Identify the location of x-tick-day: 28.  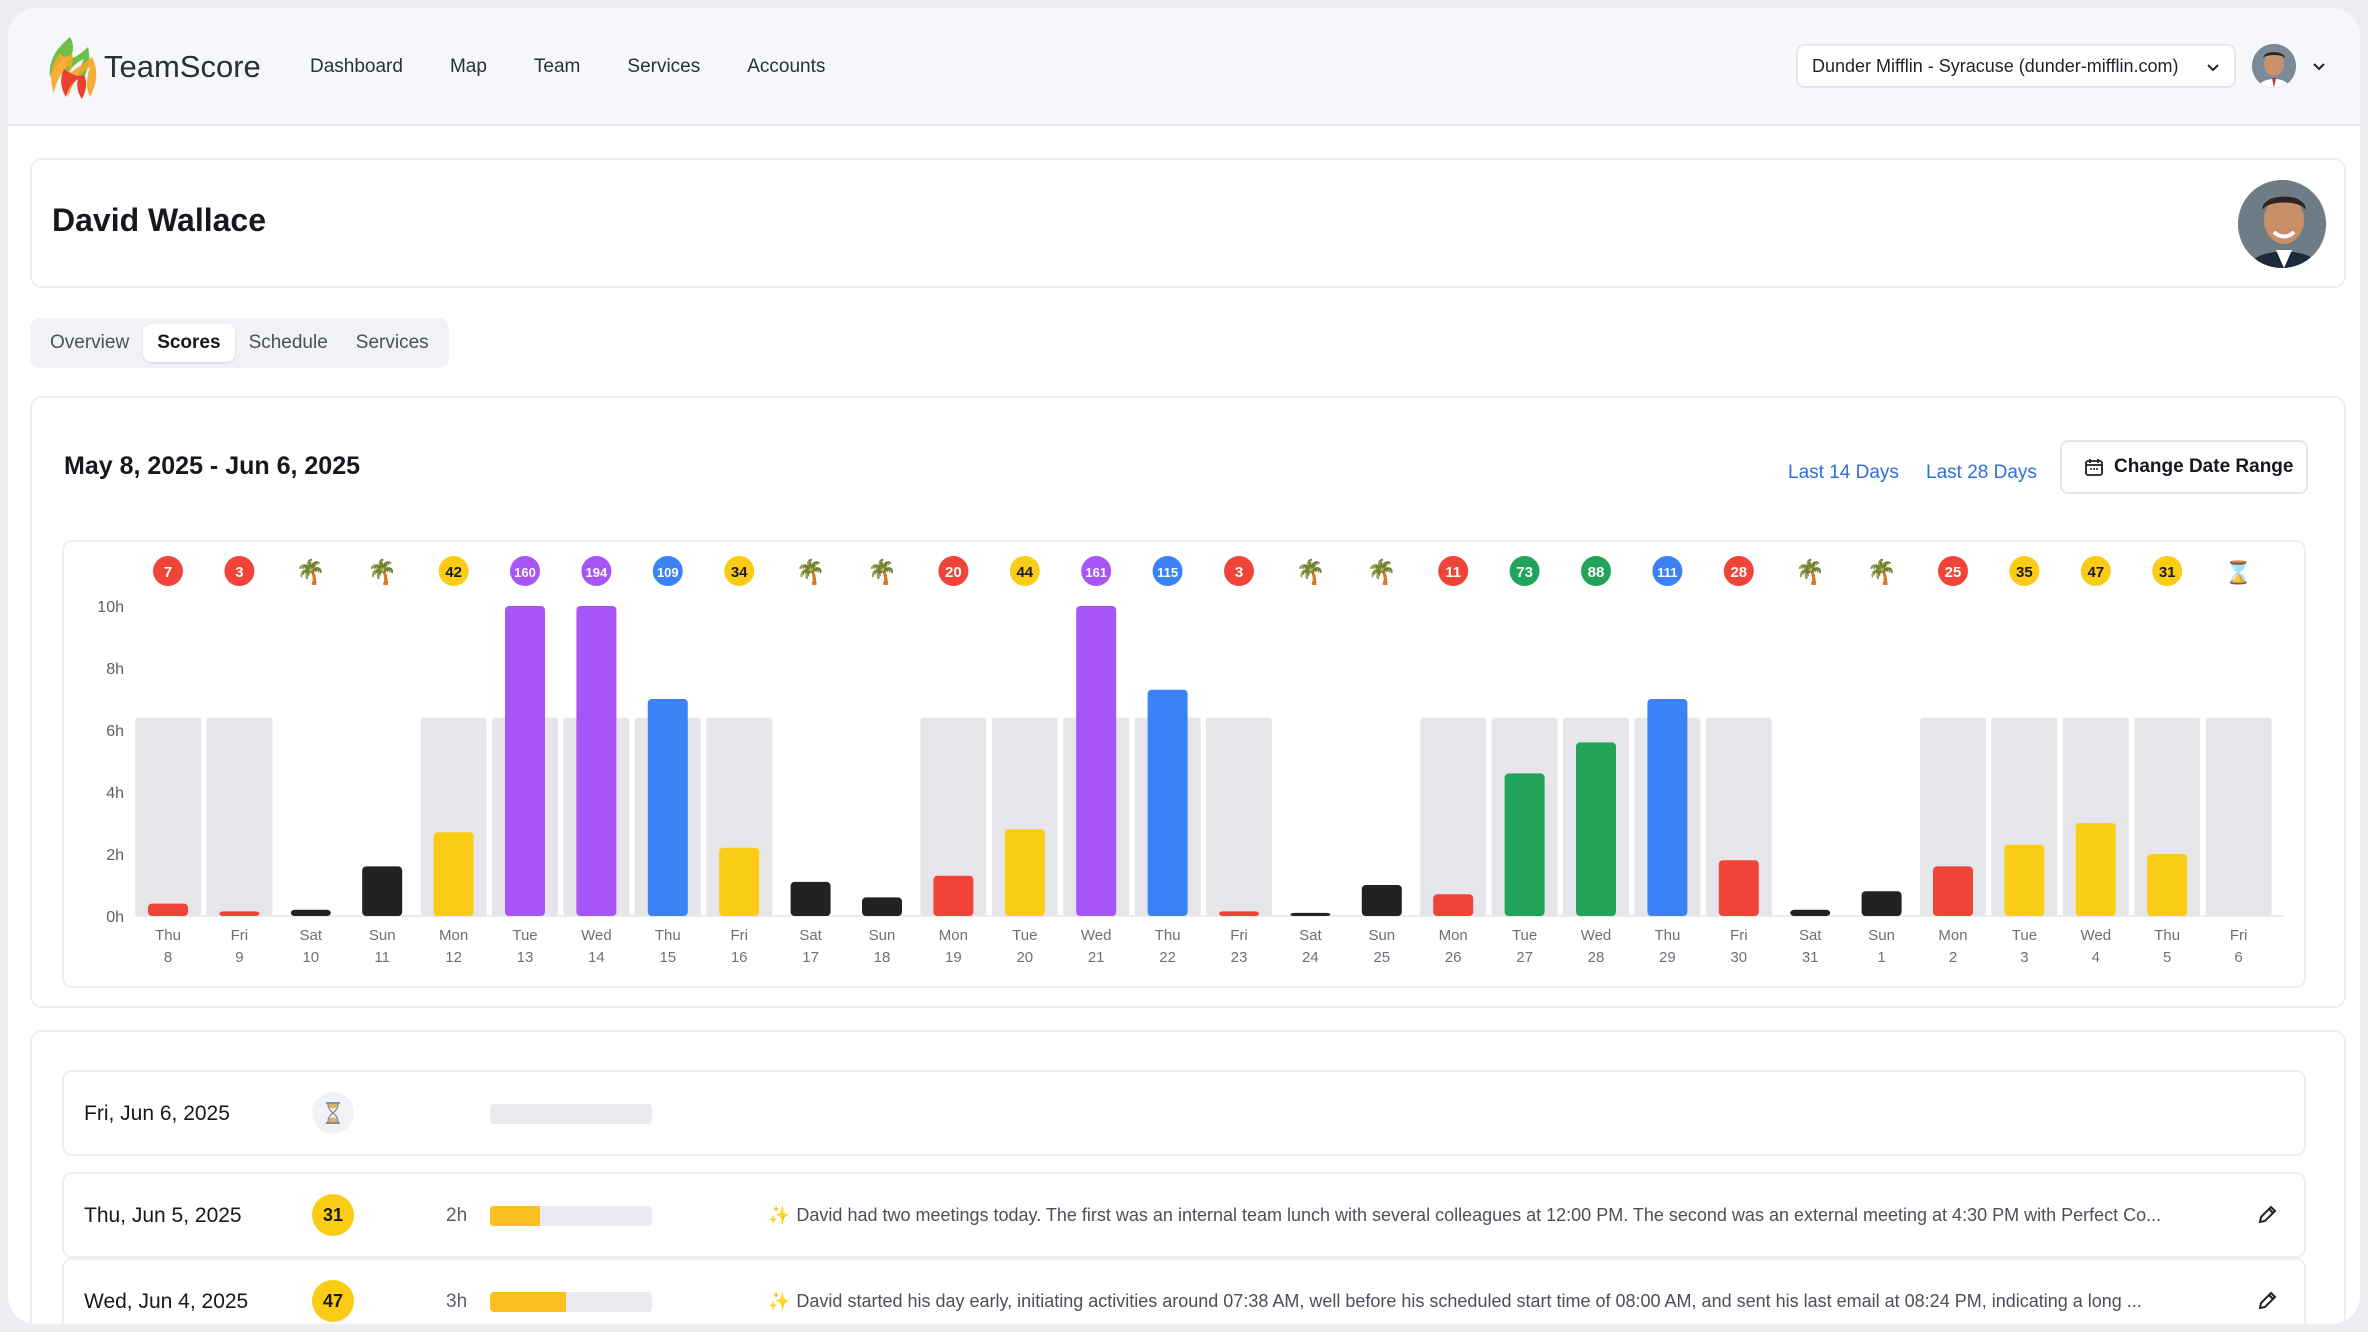
(1596, 957).